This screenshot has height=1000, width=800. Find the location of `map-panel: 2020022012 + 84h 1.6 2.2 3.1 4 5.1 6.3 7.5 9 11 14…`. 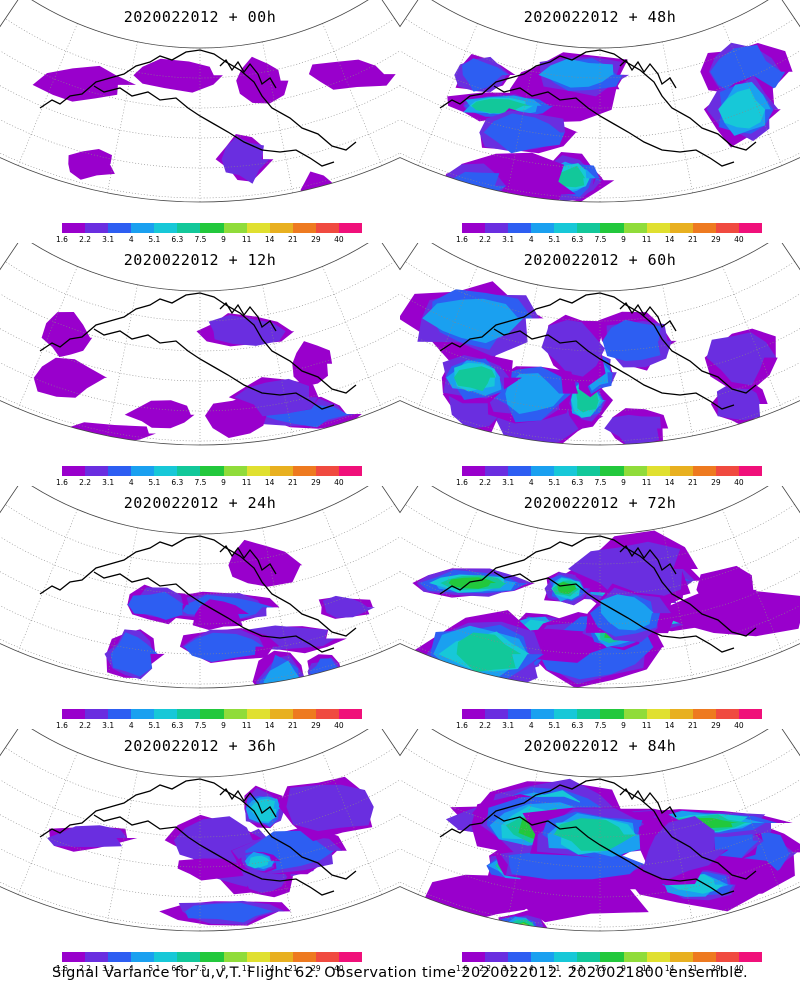

map-panel: 2020022012 + 84h 1.6 2.2 3.1 4 5.1 6.3 7.5 9 11 14… is located at coordinates (600, 851).